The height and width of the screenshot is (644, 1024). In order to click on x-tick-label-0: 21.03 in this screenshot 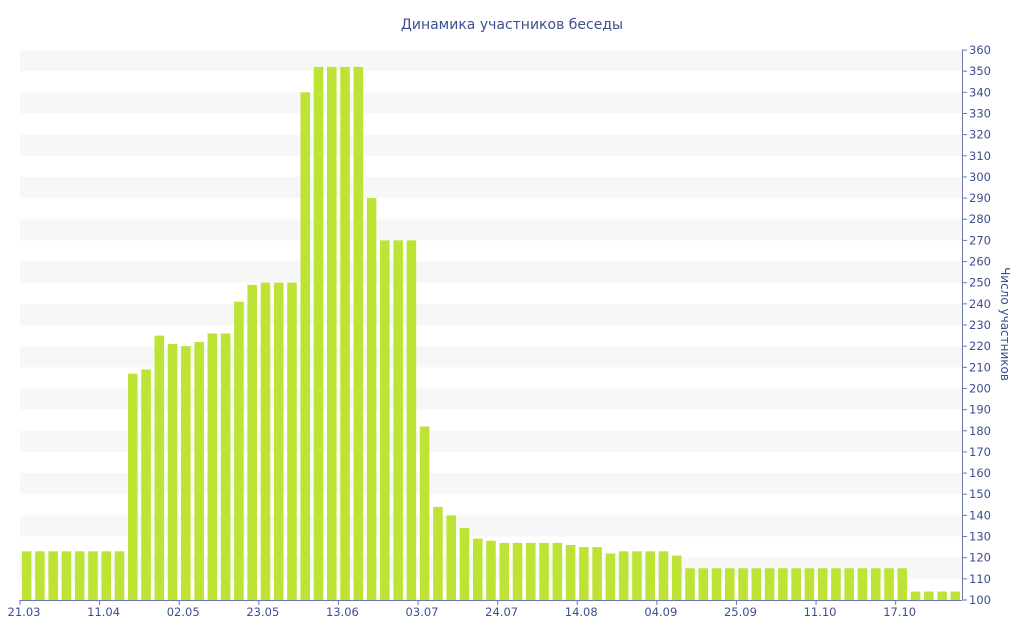, I will do `click(24, 612)`.